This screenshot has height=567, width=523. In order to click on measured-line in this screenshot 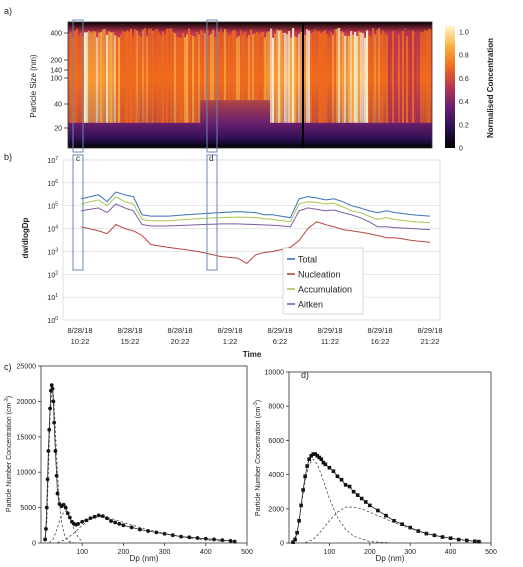, I will do `click(385, 498)`.